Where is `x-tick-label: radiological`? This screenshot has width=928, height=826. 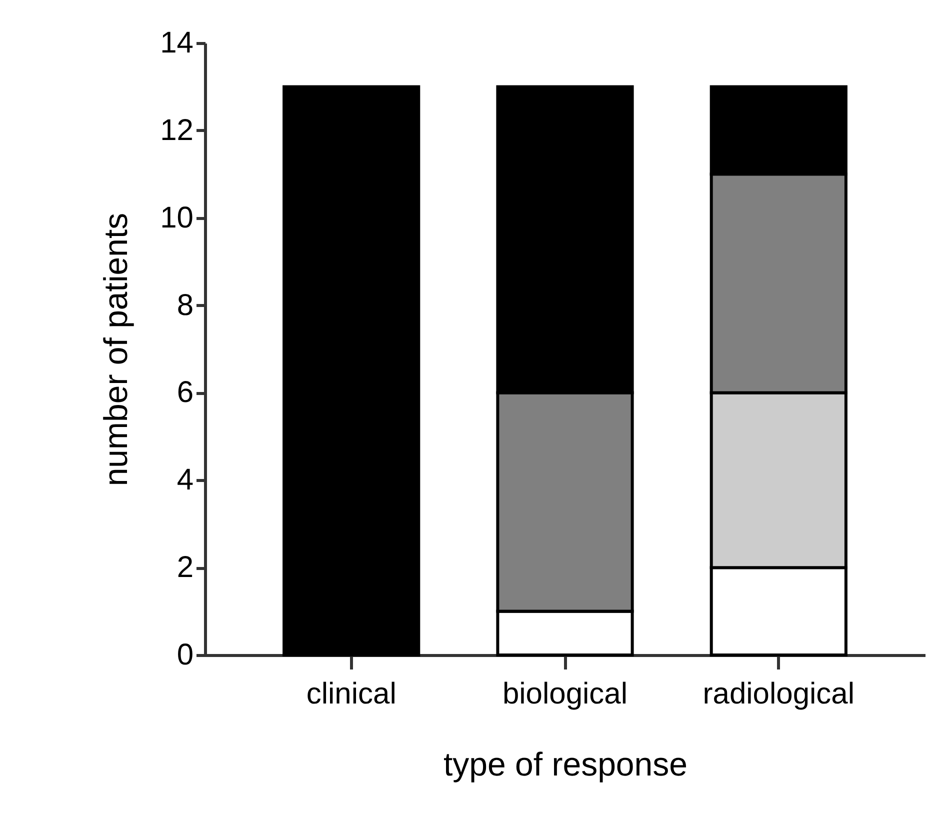 x-tick-label: radiological is located at coordinates (778, 694).